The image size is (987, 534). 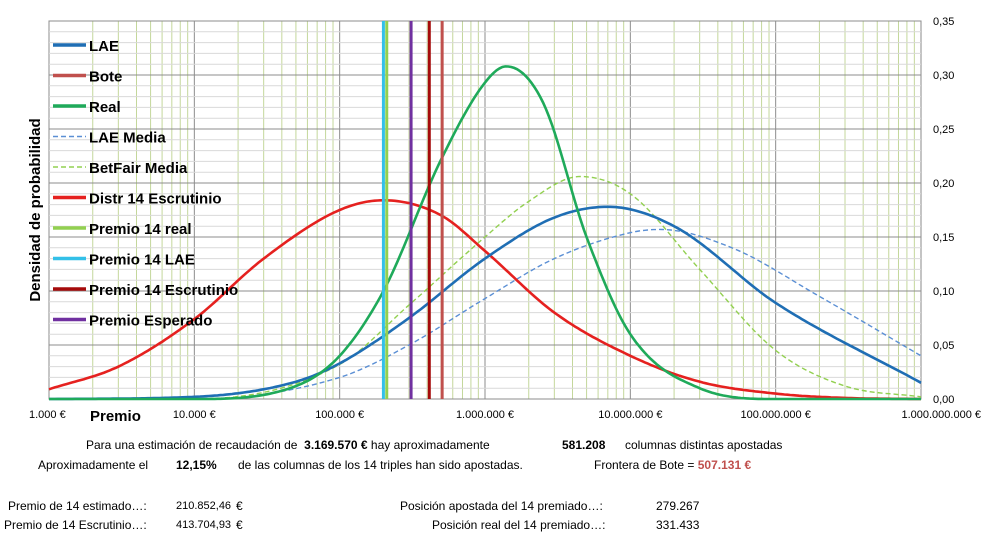 What do you see at coordinates (142, 260) in the screenshot?
I see `legend-label: Premio 14 LAE` at bounding box center [142, 260].